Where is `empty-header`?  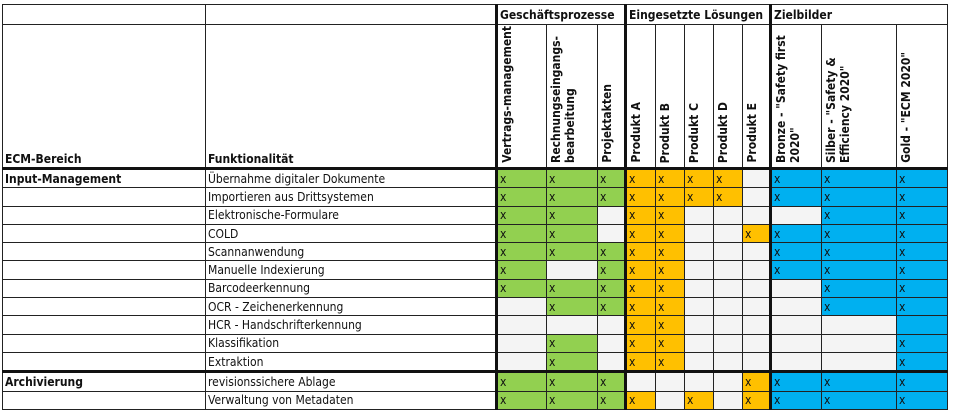 empty-header is located at coordinates (351, 14).